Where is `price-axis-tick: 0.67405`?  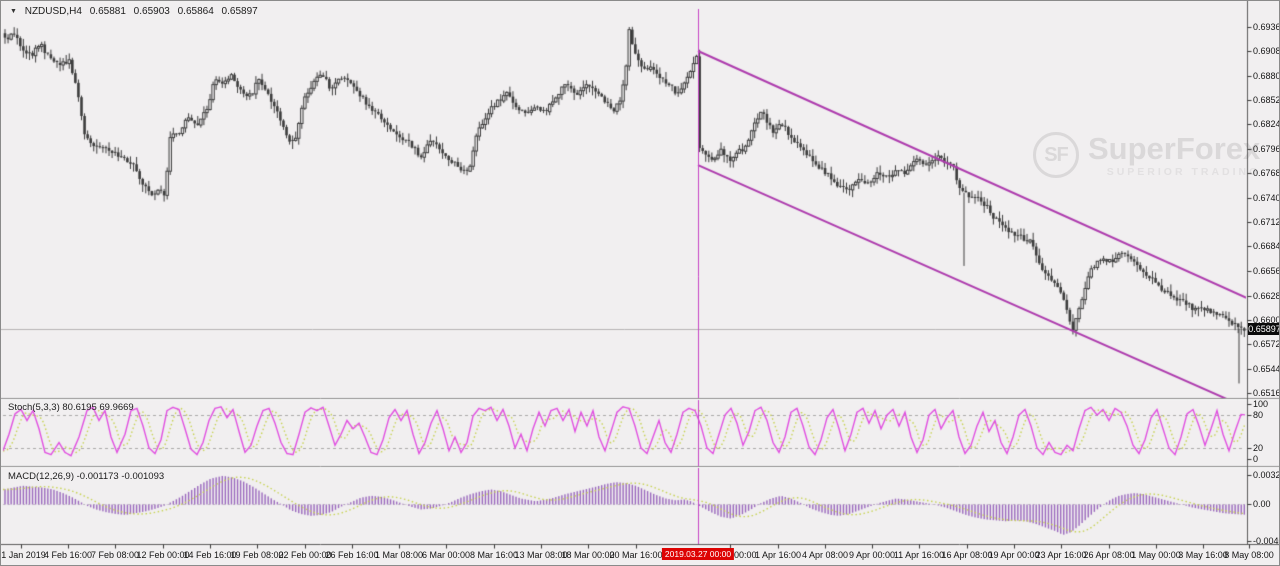 price-axis-tick: 0.67405 is located at coordinates (1266, 198).